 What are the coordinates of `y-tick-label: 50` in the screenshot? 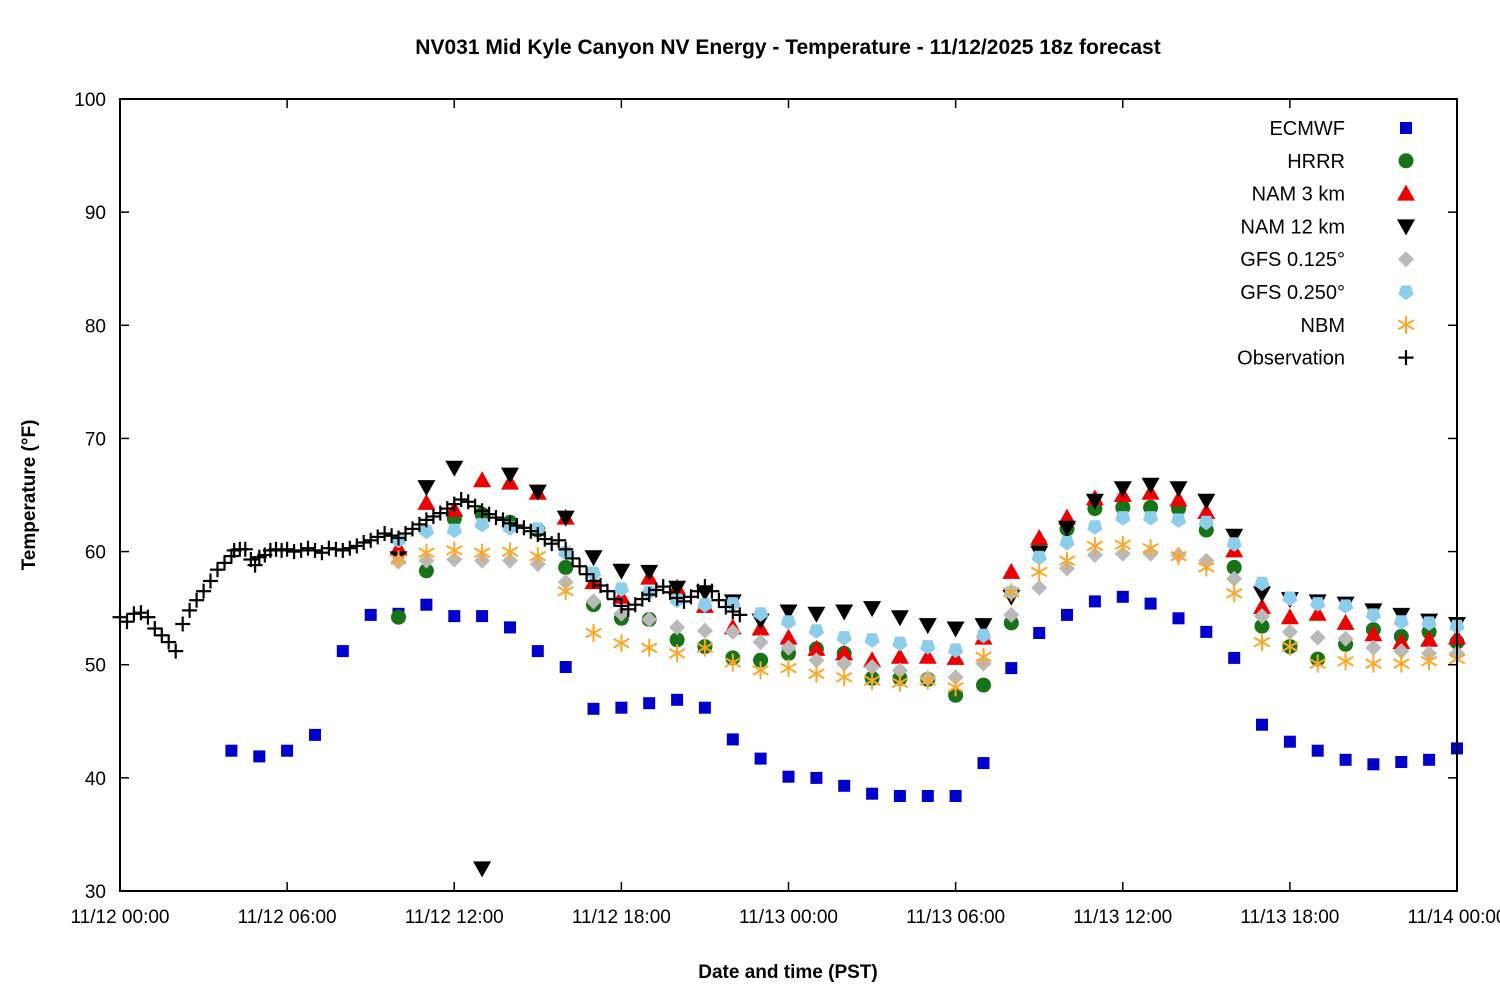 It's located at (95, 666).